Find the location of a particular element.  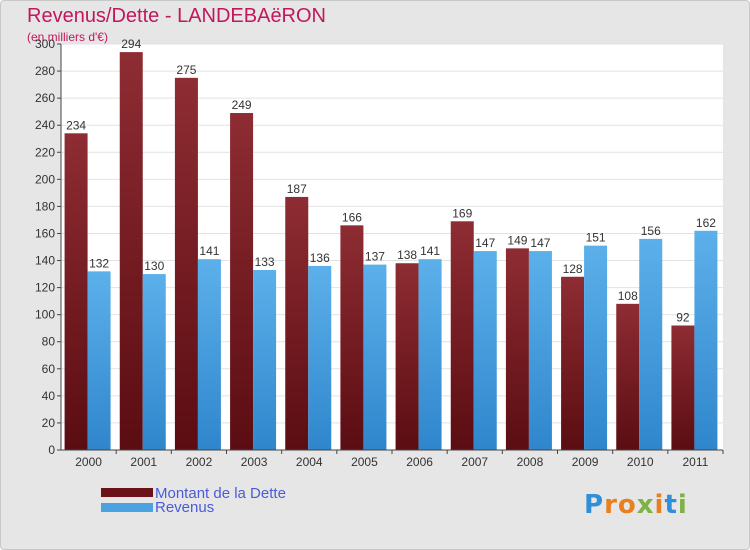

logo-letter: x is located at coordinates (645, 505).